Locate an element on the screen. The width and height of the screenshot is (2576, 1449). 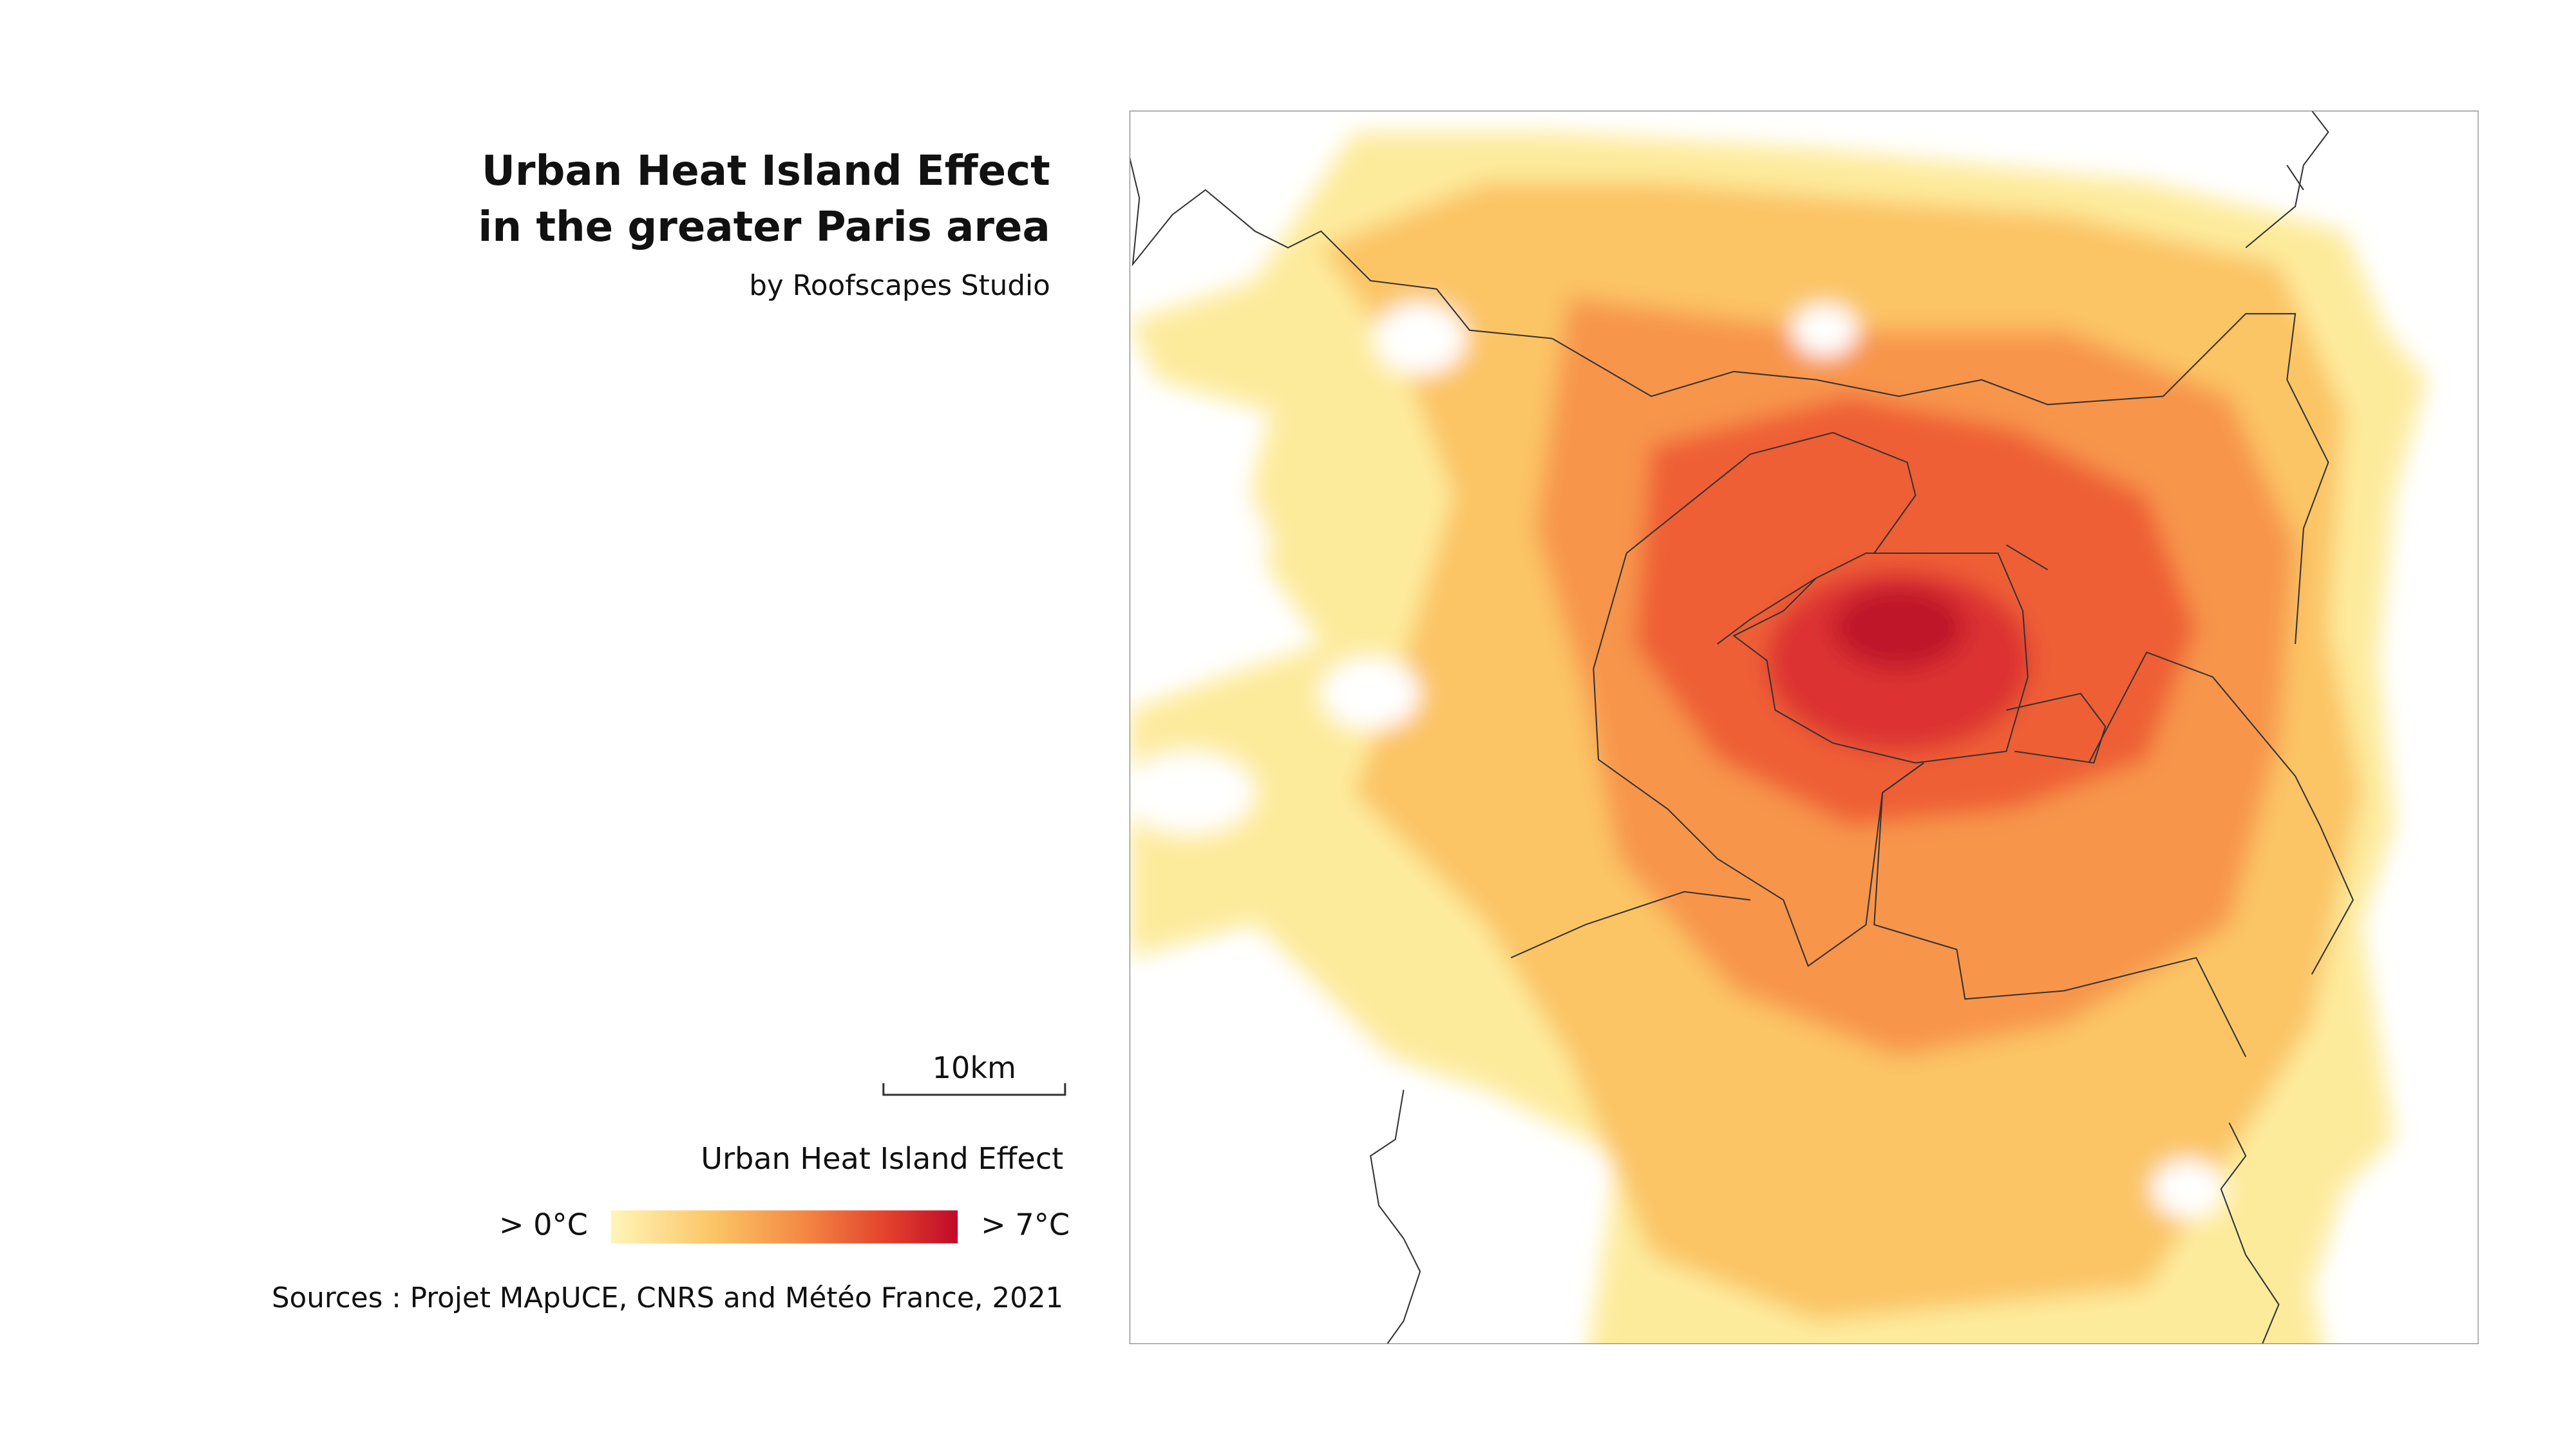
legend-max-label: > 7°C is located at coordinates (1026, 1225).